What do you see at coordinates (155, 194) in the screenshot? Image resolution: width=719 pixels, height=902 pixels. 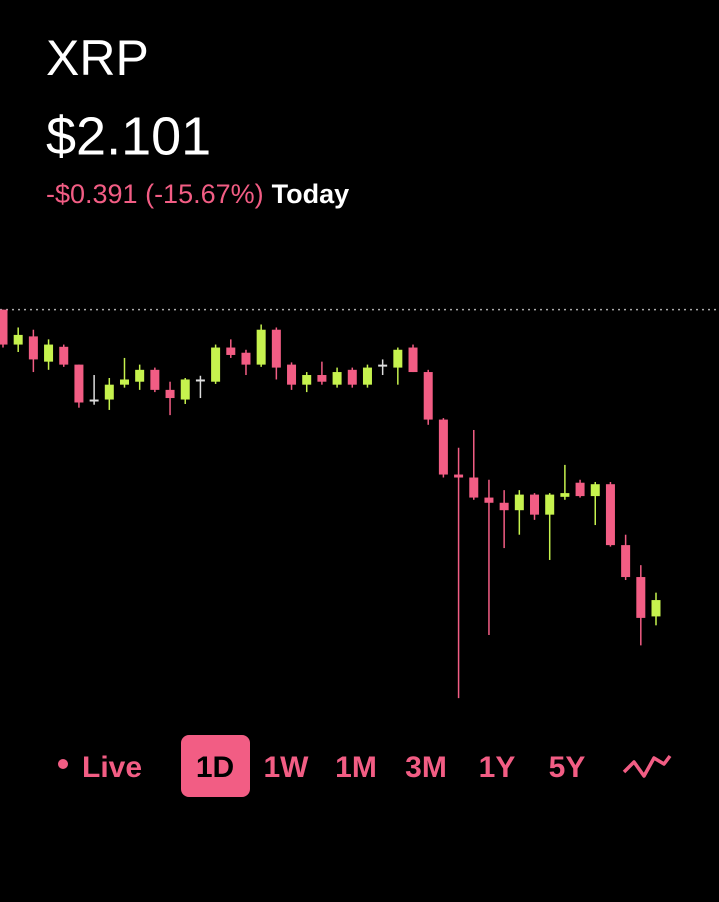 I see `change: -$0.391 (-15.67%)` at bounding box center [155, 194].